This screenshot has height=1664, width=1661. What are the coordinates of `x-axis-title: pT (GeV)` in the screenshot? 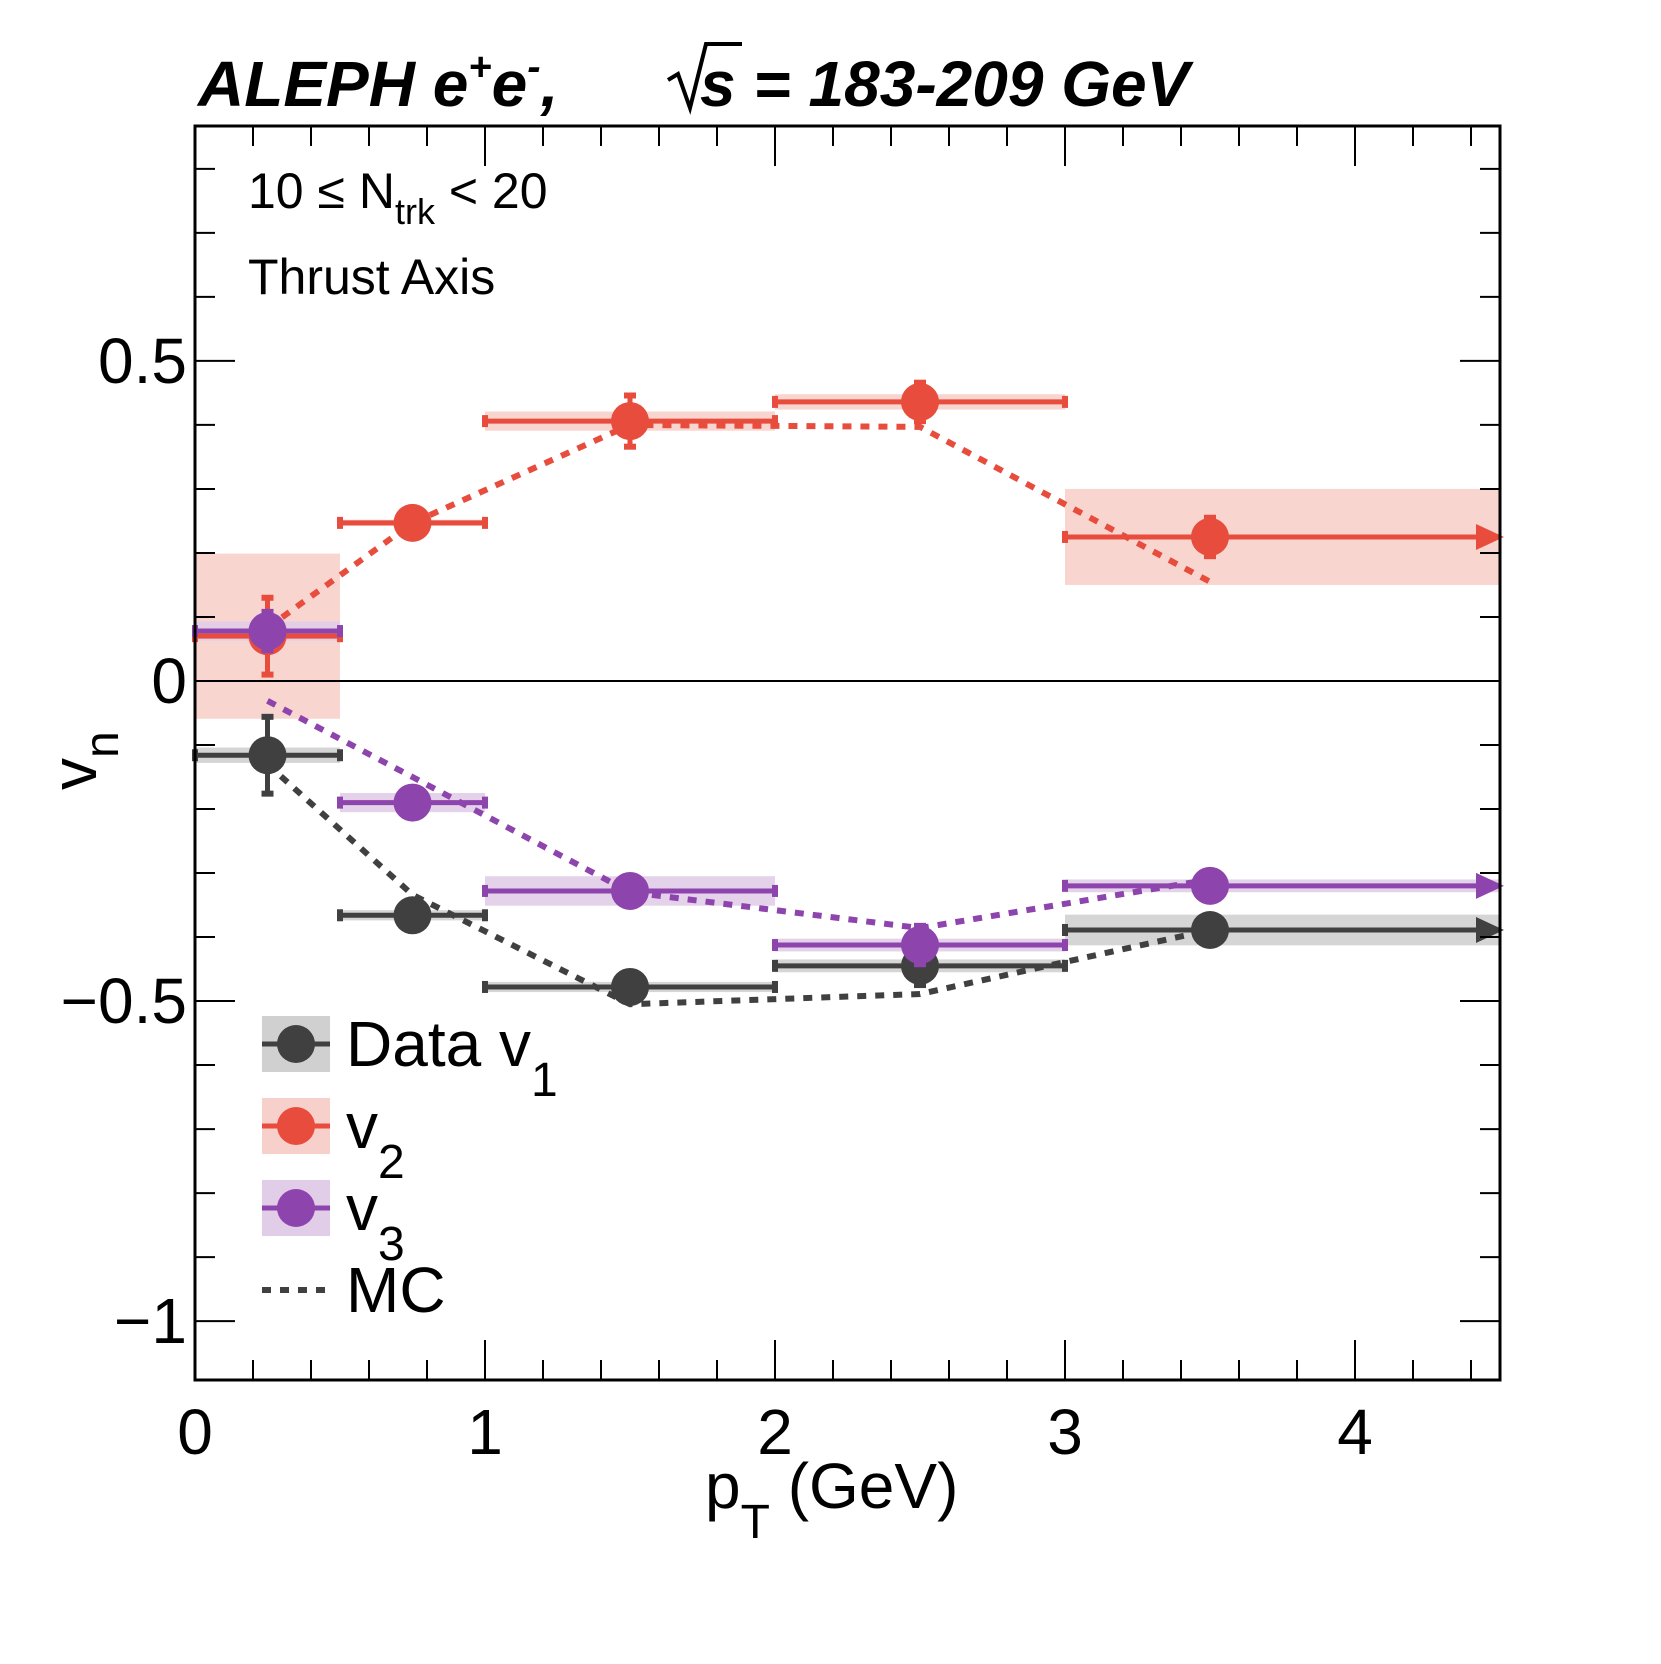 It's located at (831, 1499).